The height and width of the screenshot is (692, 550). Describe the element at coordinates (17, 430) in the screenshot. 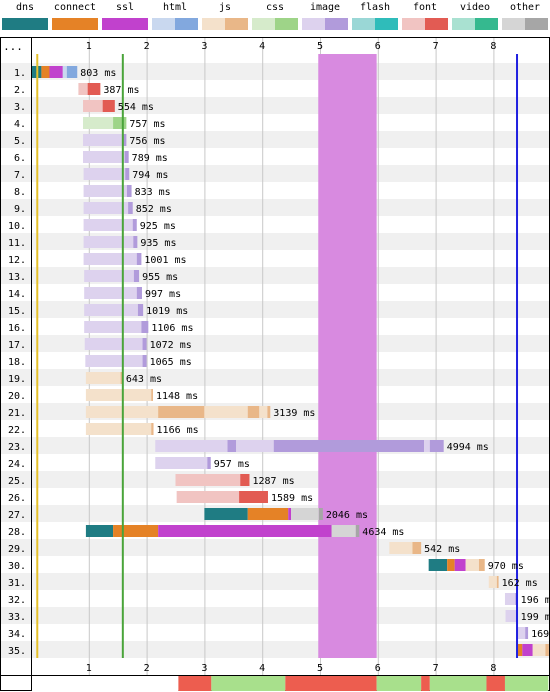

I see `request-number: 22.` at that location.